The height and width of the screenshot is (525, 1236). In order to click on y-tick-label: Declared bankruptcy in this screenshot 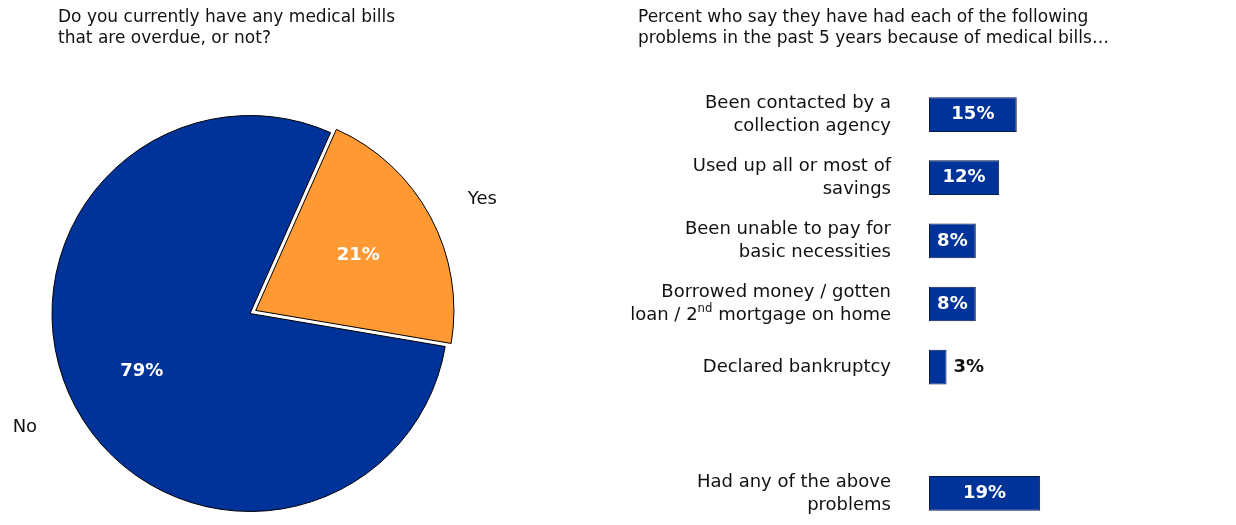, I will do `click(797, 365)`.